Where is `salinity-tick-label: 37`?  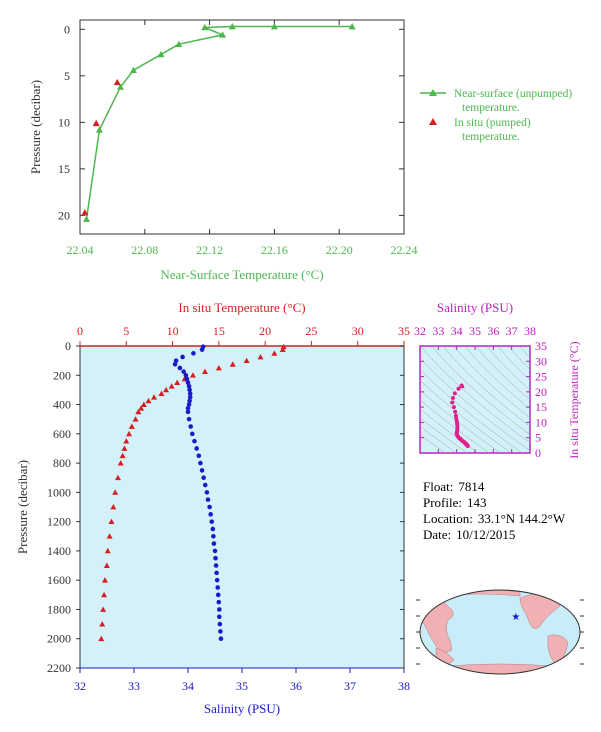 salinity-tick-label: 37 is located at coordinates (350, 686).